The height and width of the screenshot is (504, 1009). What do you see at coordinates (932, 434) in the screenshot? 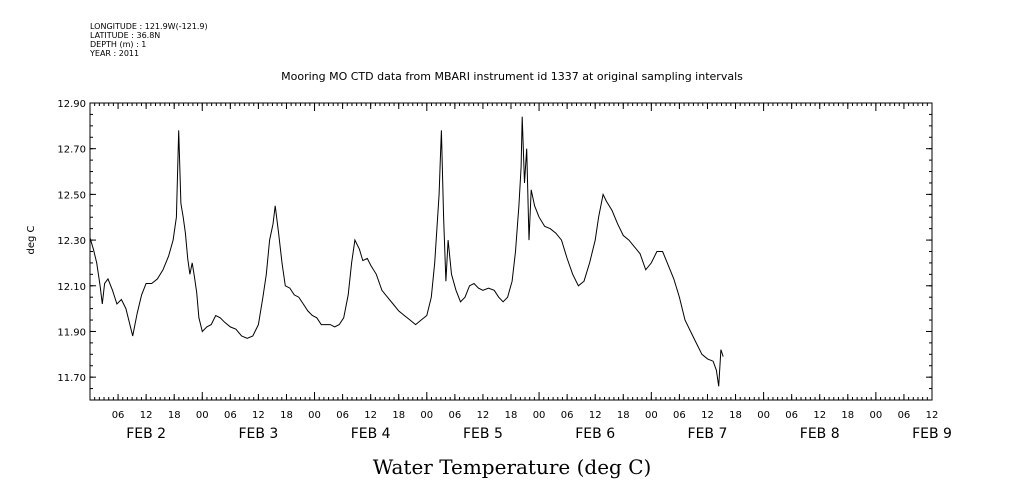
I see `x-day-label: FEB 9` at bounding box center [932, 434].